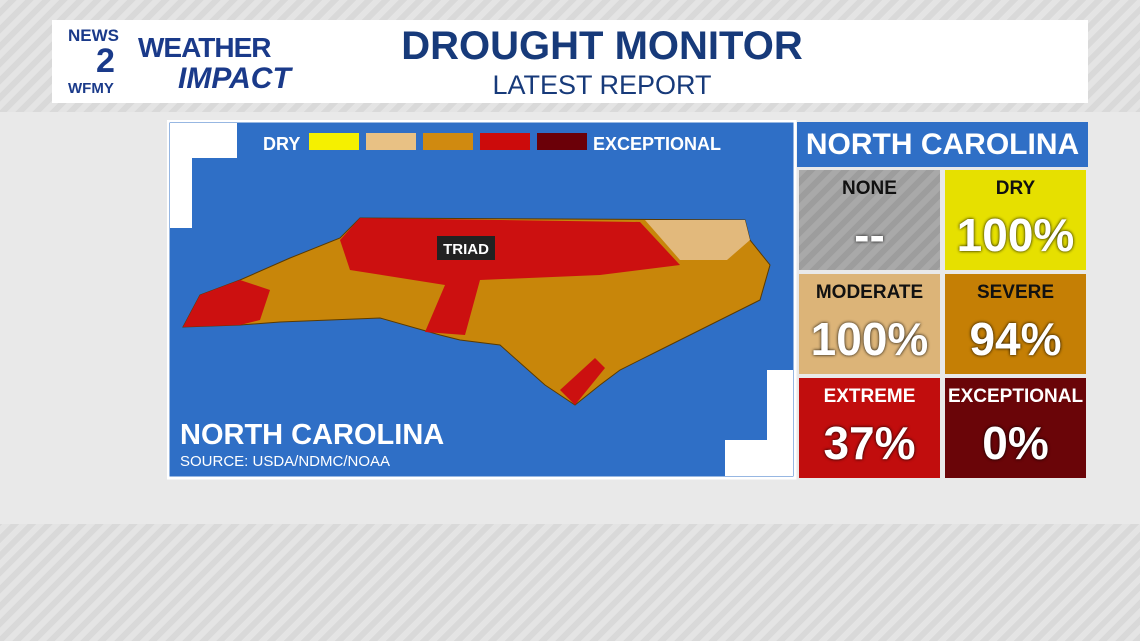 This screenshot has height=641, width=1140. What do you see at coordinates (105, 61) in the screenshot?
I see `logo-channel: 2` at bounding box center [105, 61].